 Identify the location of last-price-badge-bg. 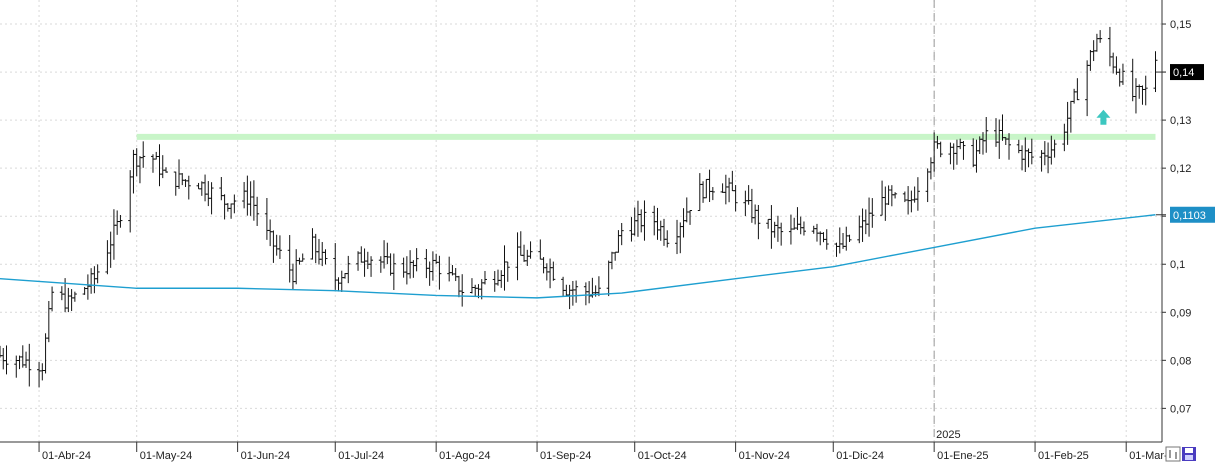
(1187, 72).